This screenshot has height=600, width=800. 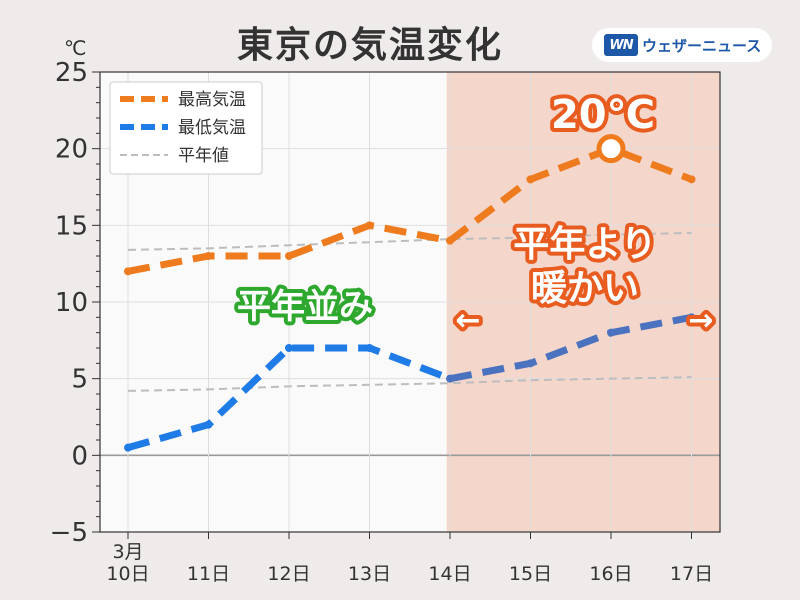 I want to click on chart-title: 東京の気温変化, so click(x=369, y=45).